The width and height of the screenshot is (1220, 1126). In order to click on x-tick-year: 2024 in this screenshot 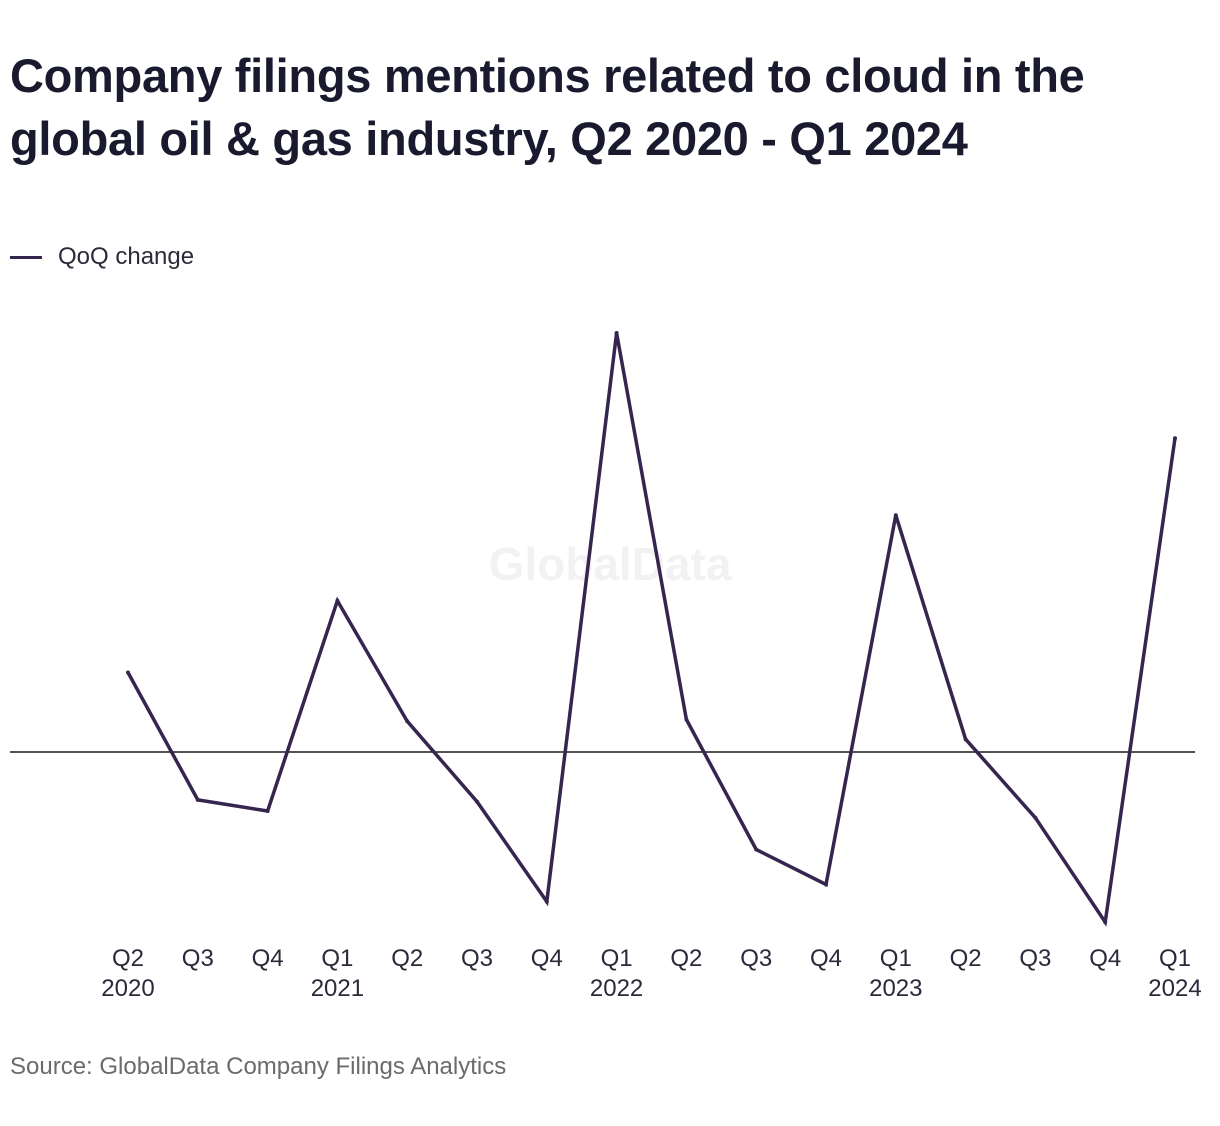, I will do `click(1174, 988)`.